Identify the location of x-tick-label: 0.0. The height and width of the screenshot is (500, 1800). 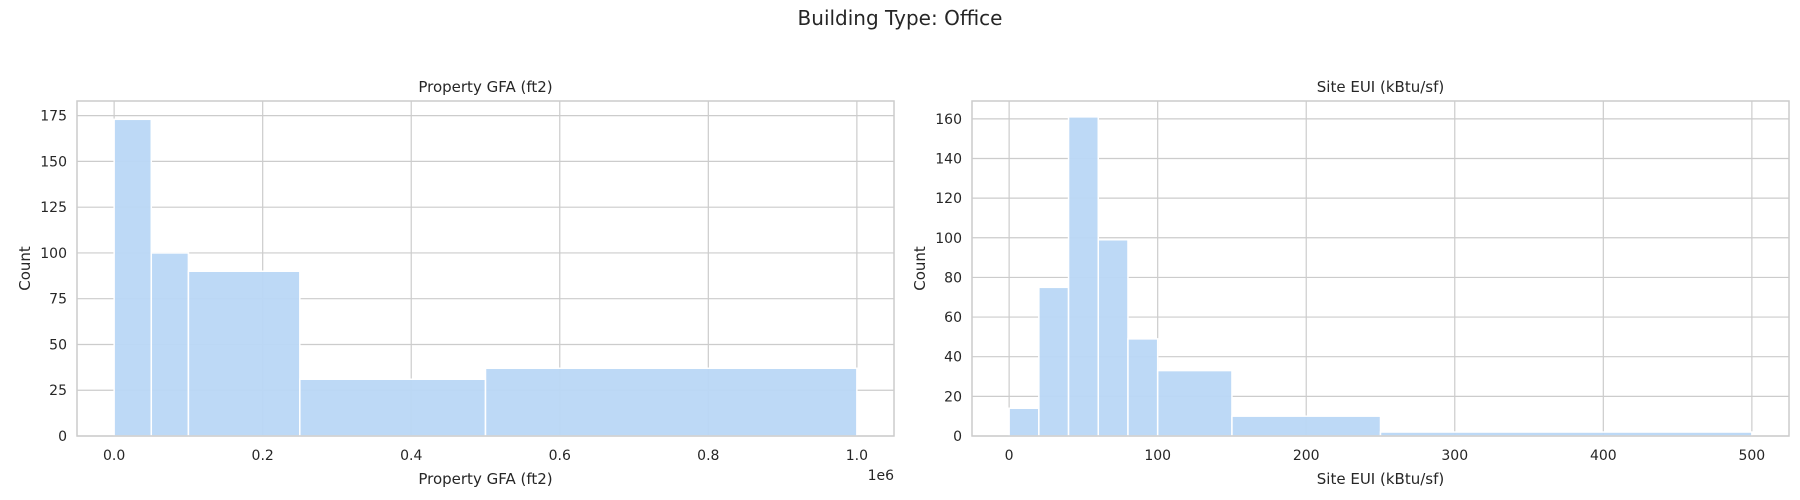
(114, 456).